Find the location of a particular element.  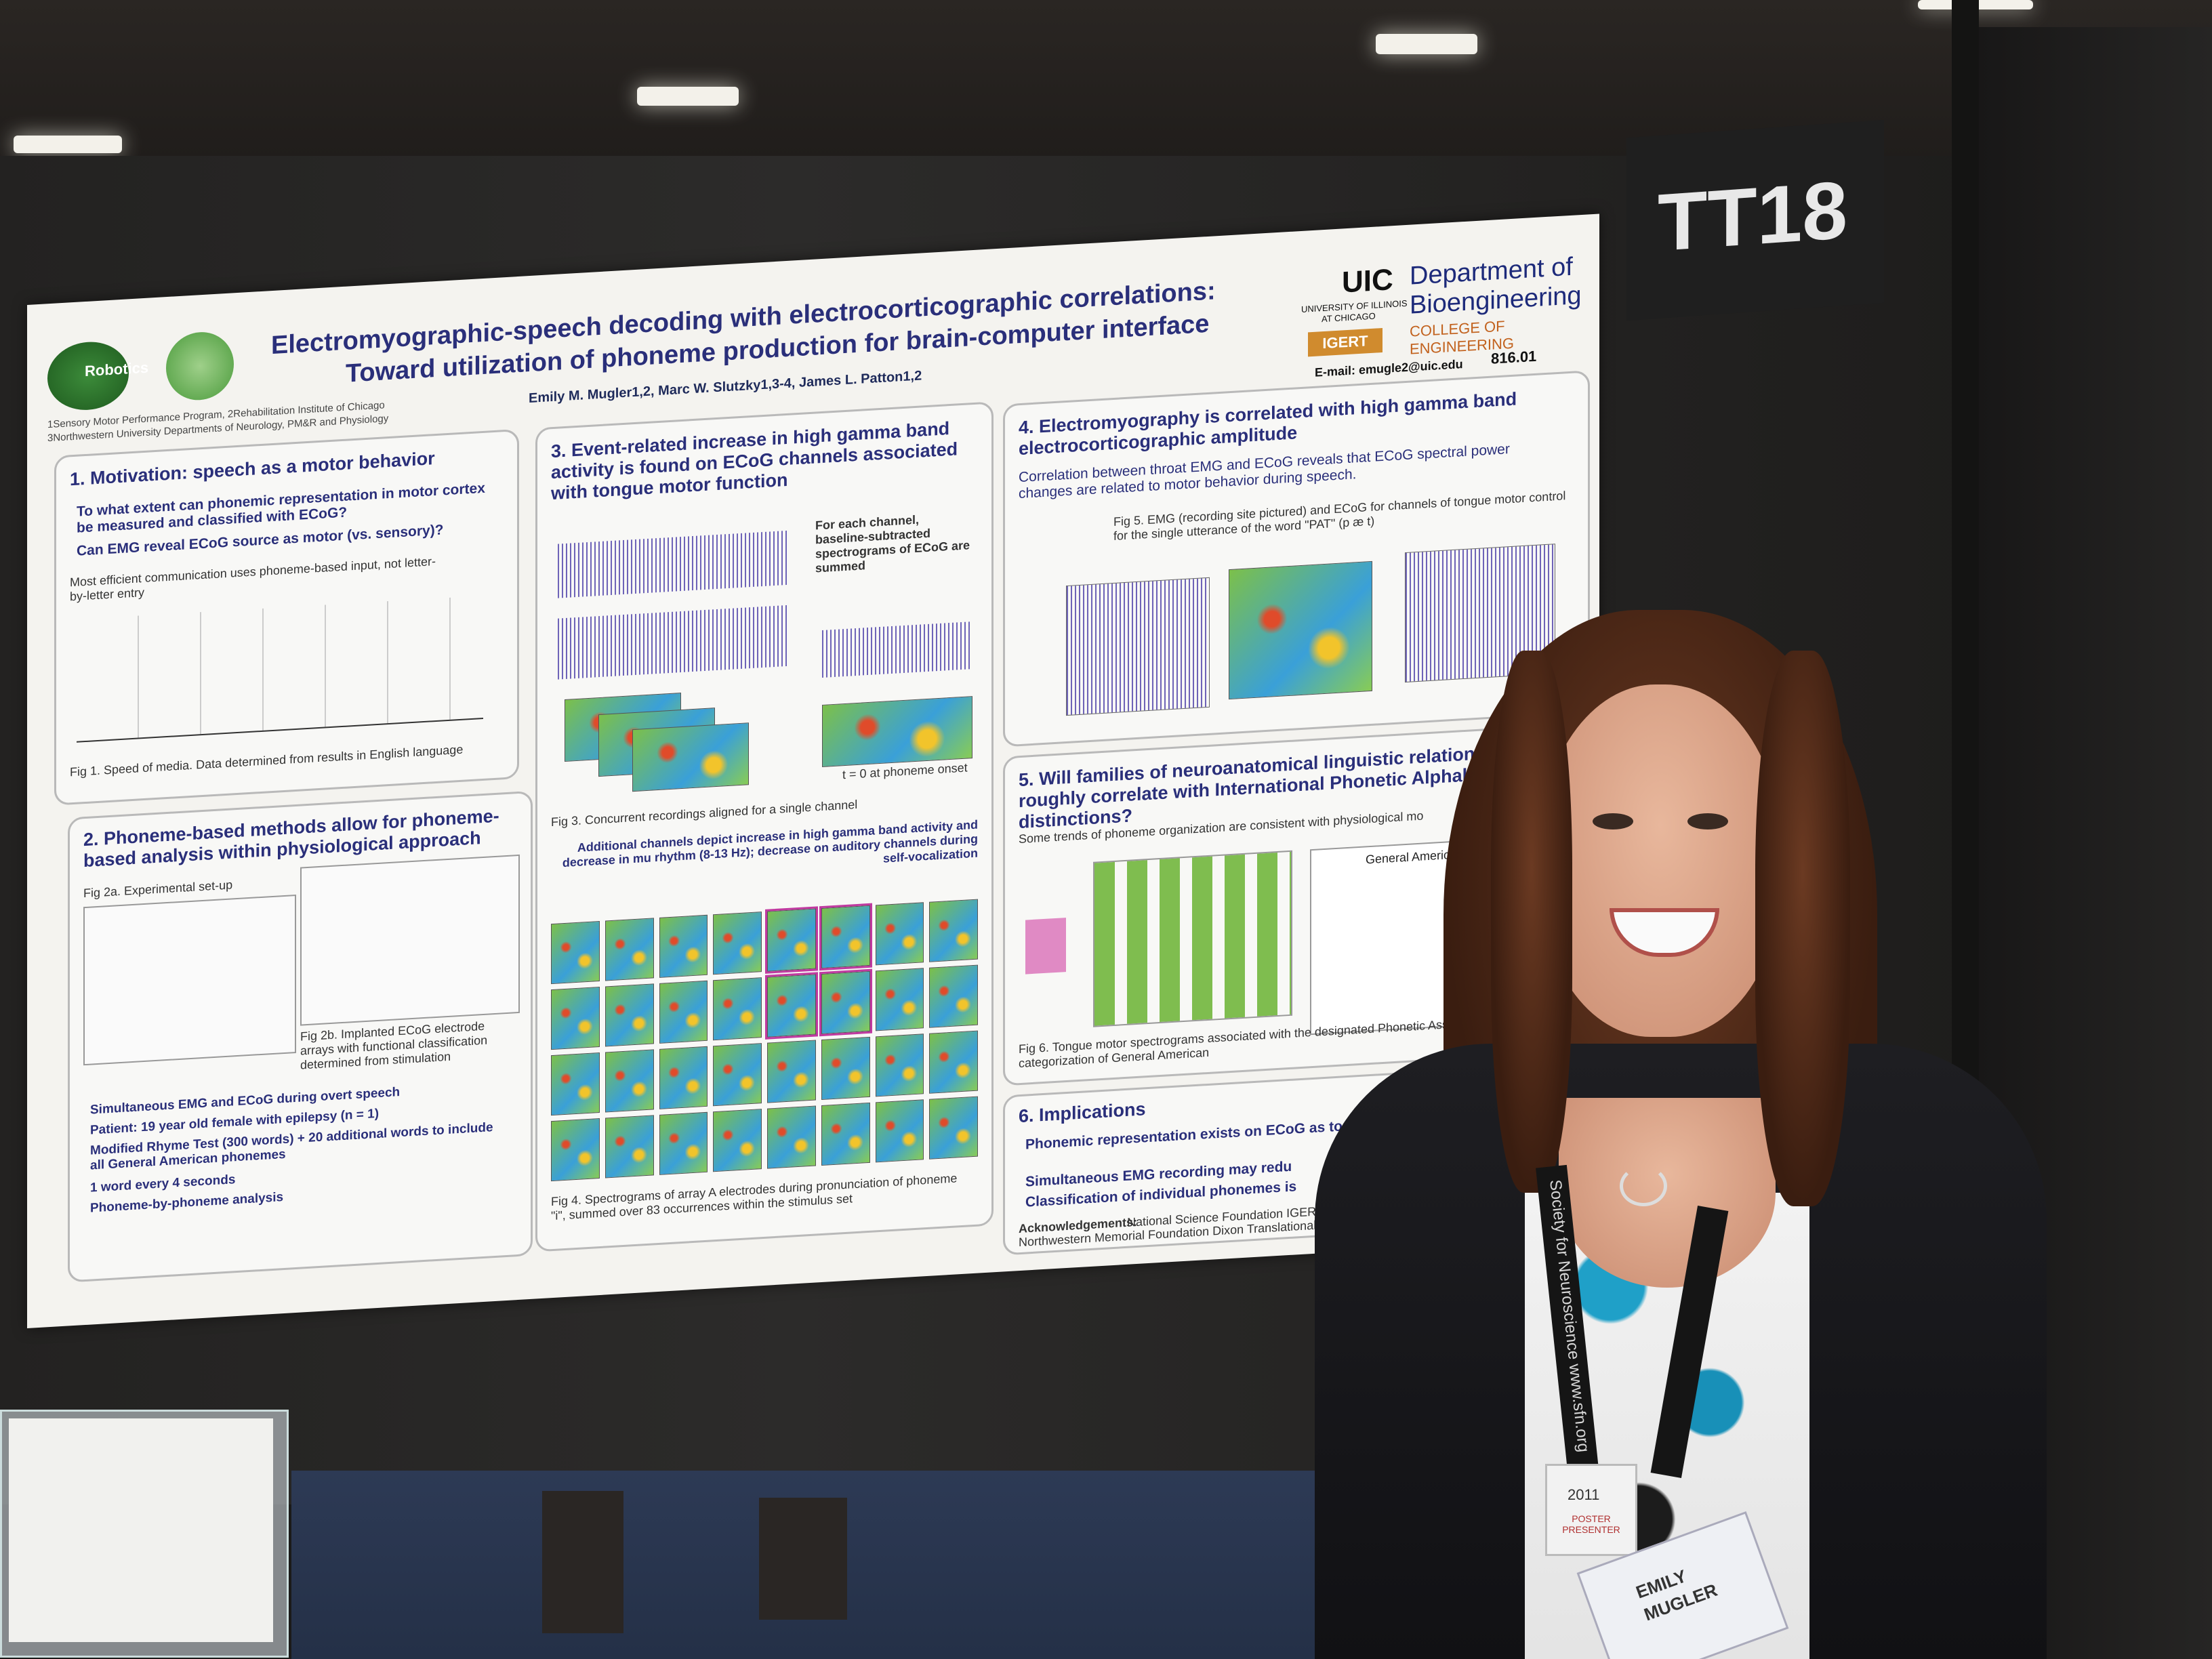

spectrogram is located at coordinates (690, 757).